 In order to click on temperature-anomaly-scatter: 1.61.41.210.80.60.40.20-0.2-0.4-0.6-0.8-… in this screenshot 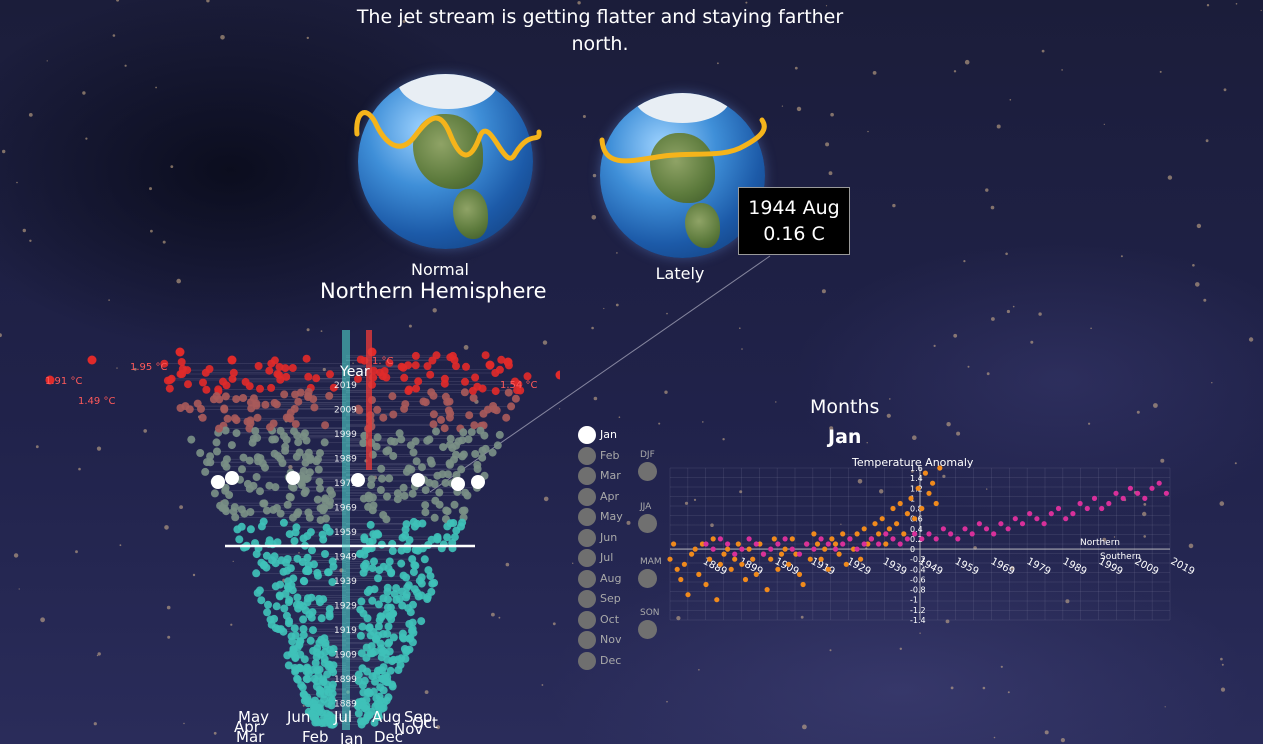, I will do `click(940, 560)`.